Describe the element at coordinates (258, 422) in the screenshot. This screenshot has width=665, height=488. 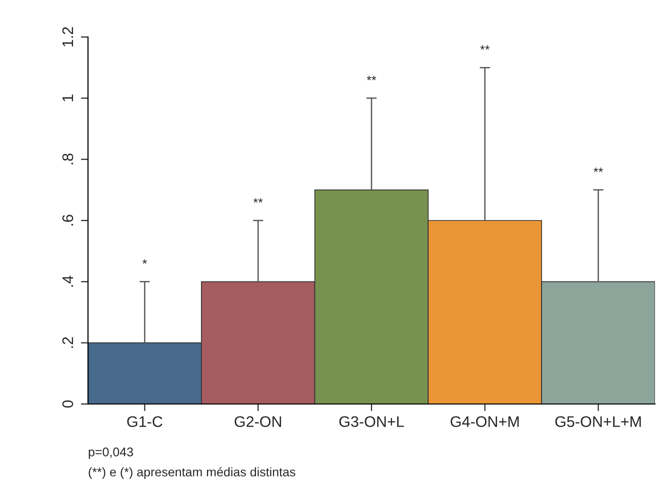
I see `x-tick-label: G2-ON` at that location.